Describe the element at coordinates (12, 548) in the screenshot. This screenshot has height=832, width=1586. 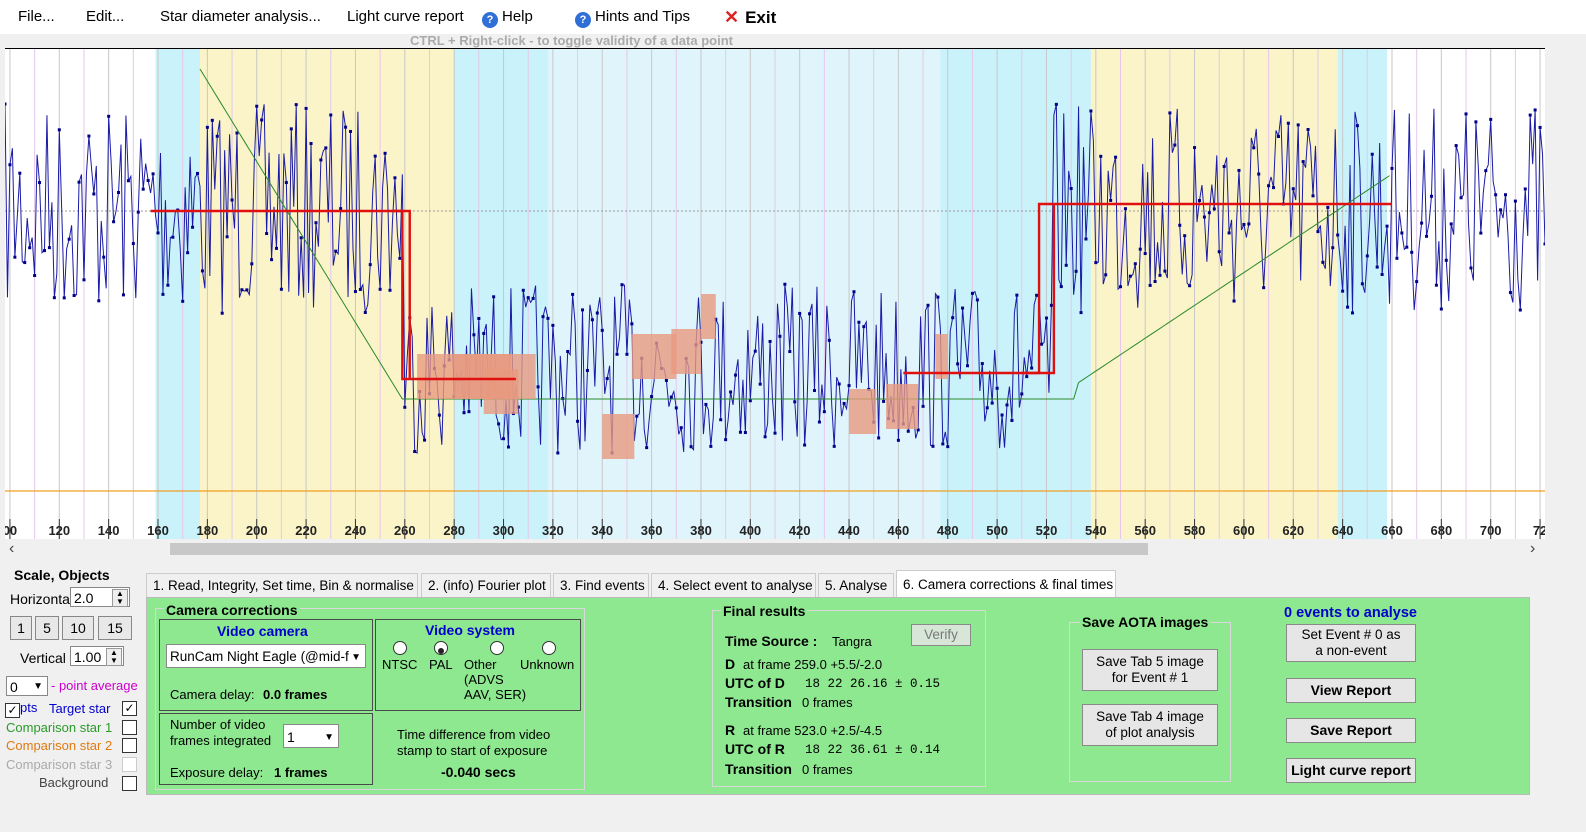
I see `scroll-left-icon: ‹` at that location.